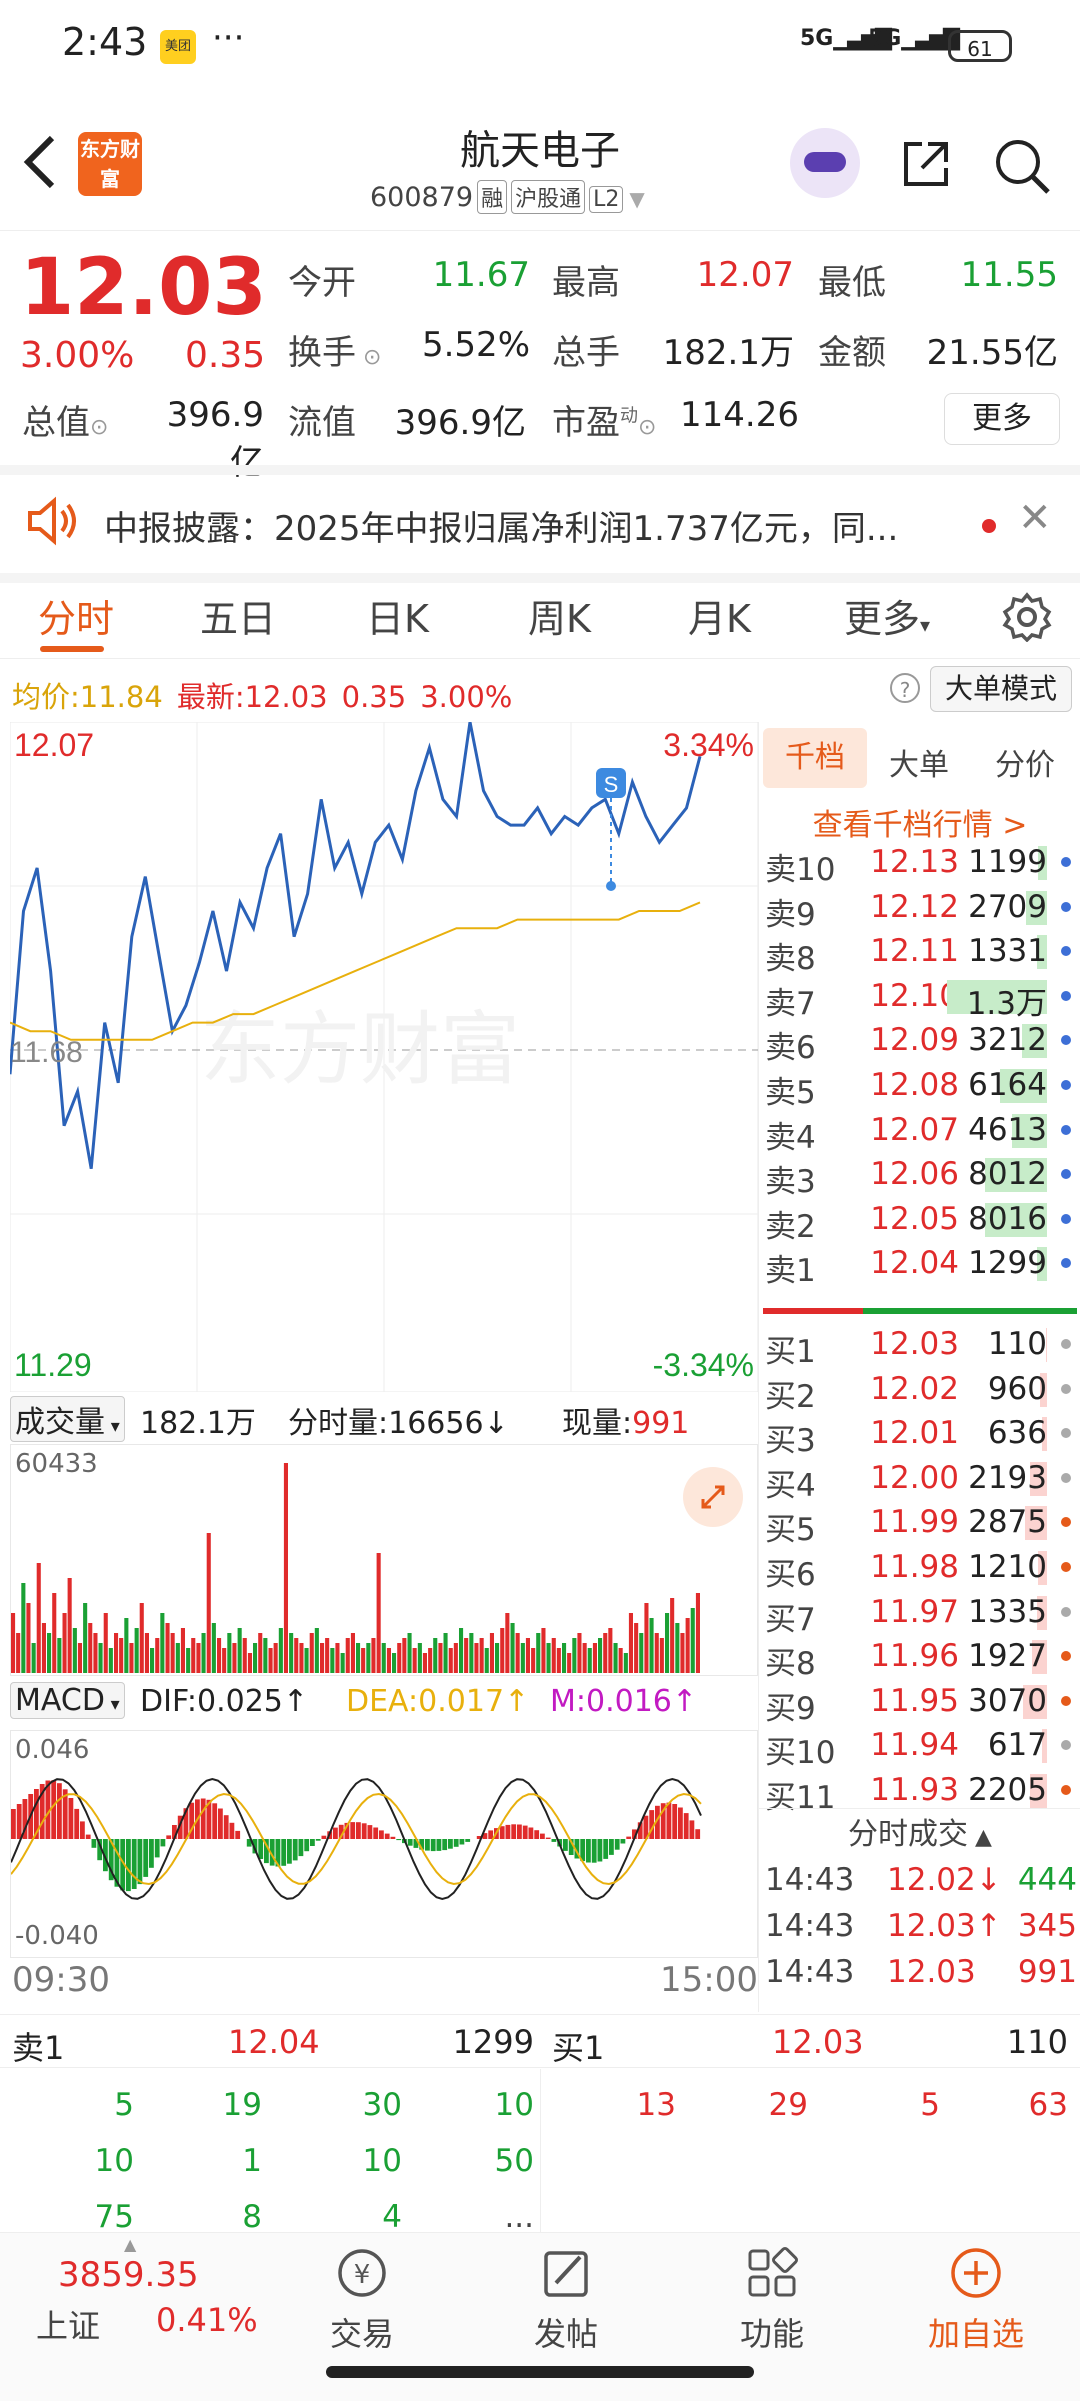  I want to click on ask-row: 卖5 12.08 6164, so click(919, 1087).